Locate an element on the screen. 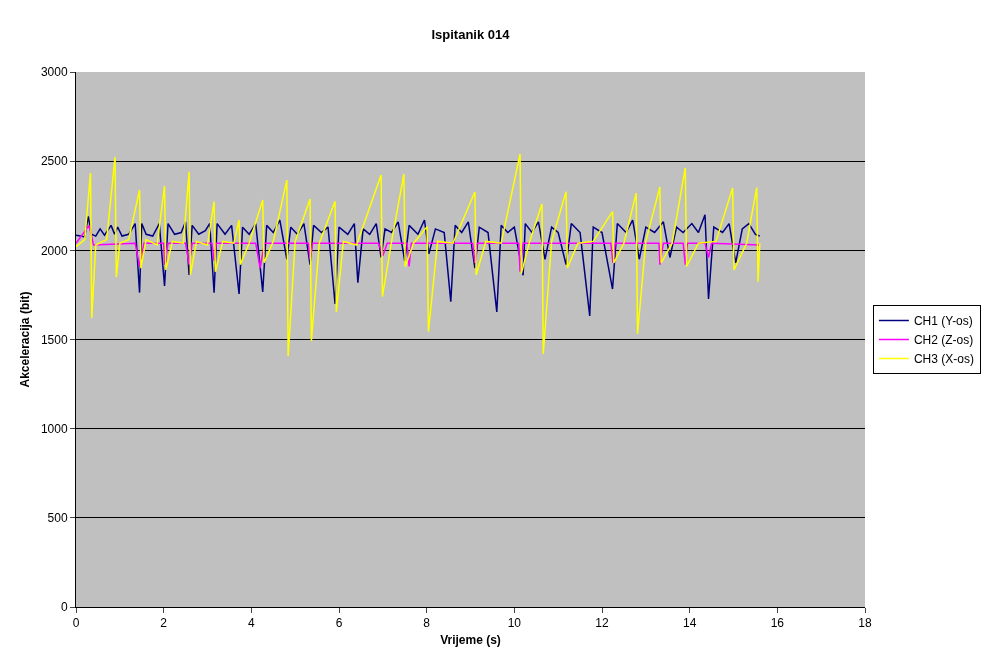 This screenshot has width=1006, height=664. legend-label: CH3 (X-os) is located at coordinates (943, 359).